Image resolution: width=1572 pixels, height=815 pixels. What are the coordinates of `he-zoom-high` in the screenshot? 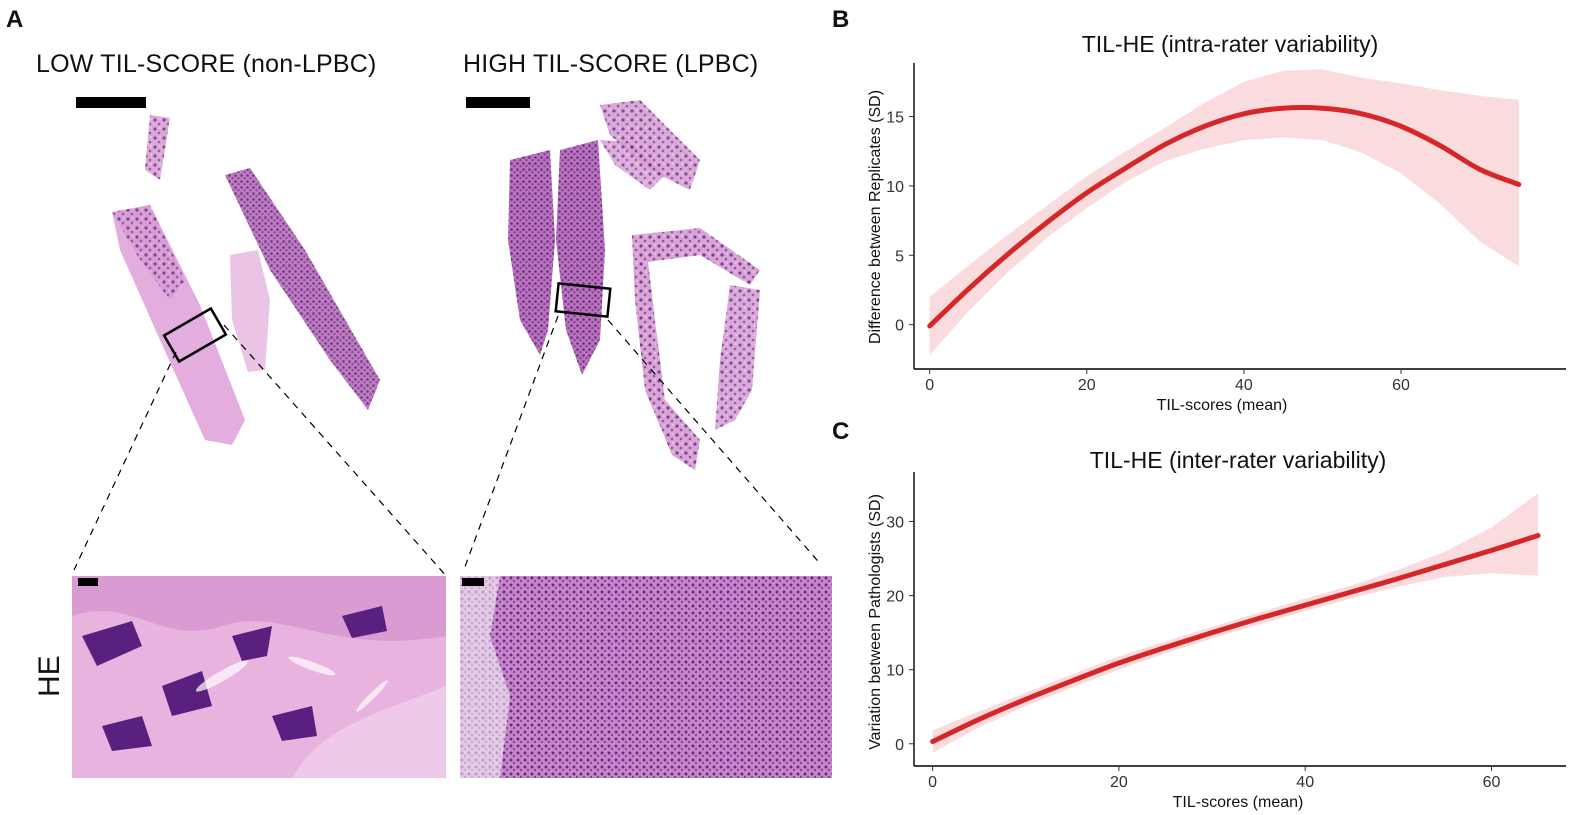 It's located at (646, 677).